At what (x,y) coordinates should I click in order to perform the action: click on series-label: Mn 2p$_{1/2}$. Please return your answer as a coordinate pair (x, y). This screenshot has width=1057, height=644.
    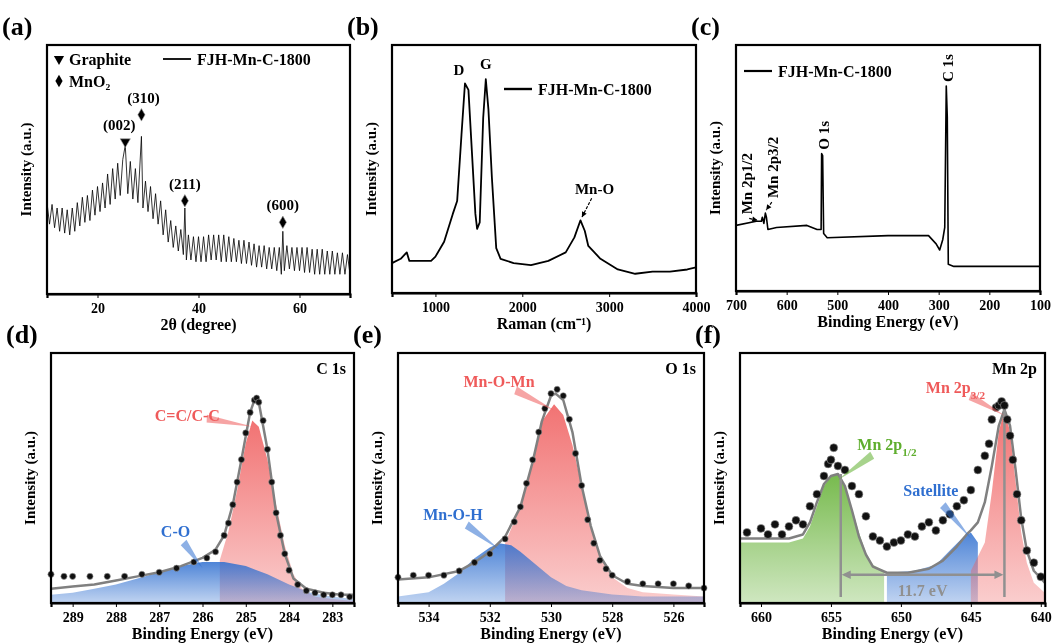
    Looking at the image, I should click on (887, 446).